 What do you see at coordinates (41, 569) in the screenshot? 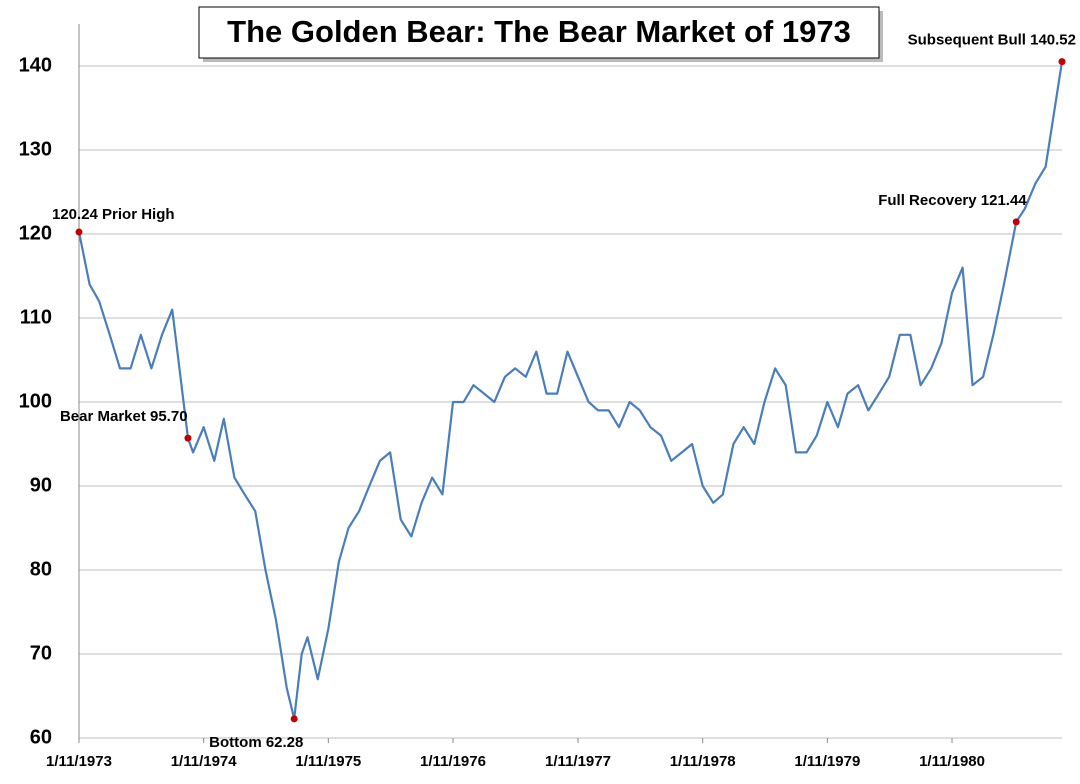
I see `y-tick-label: 80` at bounding box center [41, 569].